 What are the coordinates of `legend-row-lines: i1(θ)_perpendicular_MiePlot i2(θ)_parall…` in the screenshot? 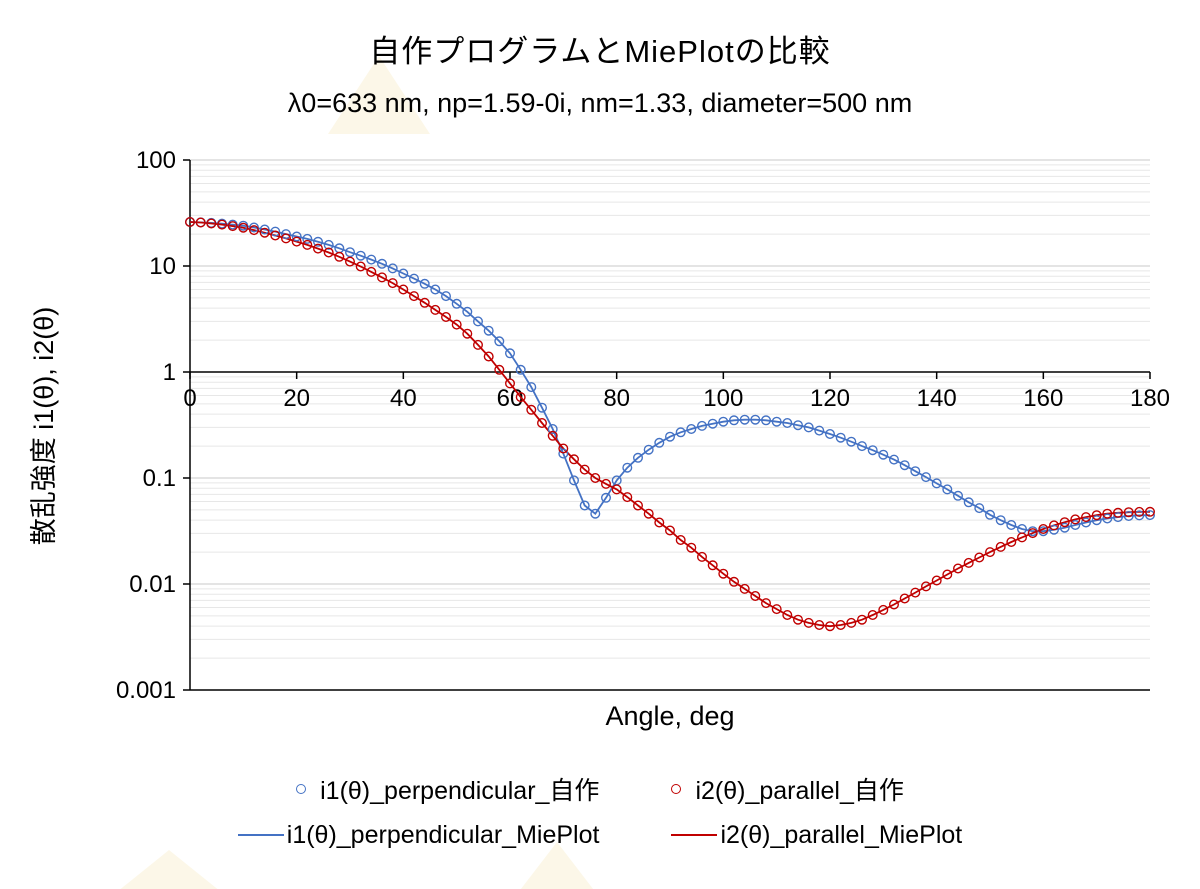 It's located at (600, 835).